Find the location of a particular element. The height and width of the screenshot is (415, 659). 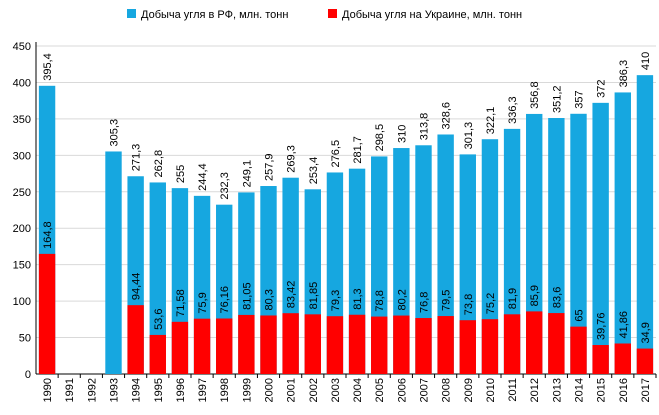

data-label-ukraine-2009: 73,8 is located at coordinates (469, 304).